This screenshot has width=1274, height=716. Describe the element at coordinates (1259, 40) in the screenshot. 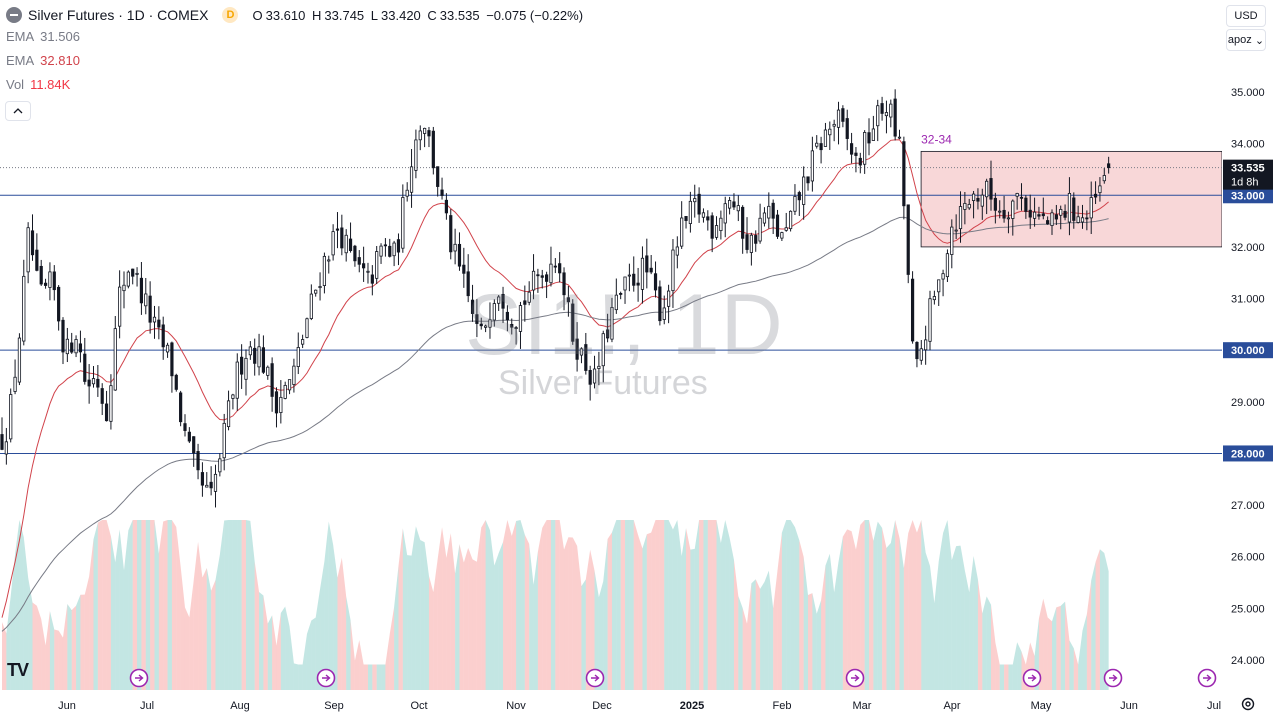

I see `chevron-down-icon: ⌄` at that location.